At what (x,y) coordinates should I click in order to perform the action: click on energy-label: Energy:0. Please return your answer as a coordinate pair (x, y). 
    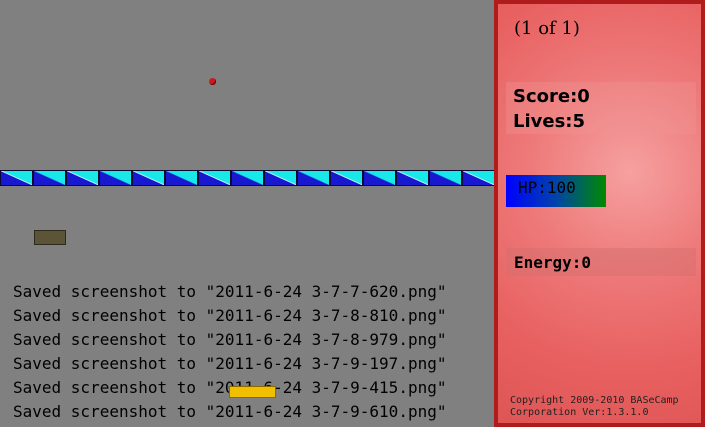
    Looking at the image, I should click on (553, 262).